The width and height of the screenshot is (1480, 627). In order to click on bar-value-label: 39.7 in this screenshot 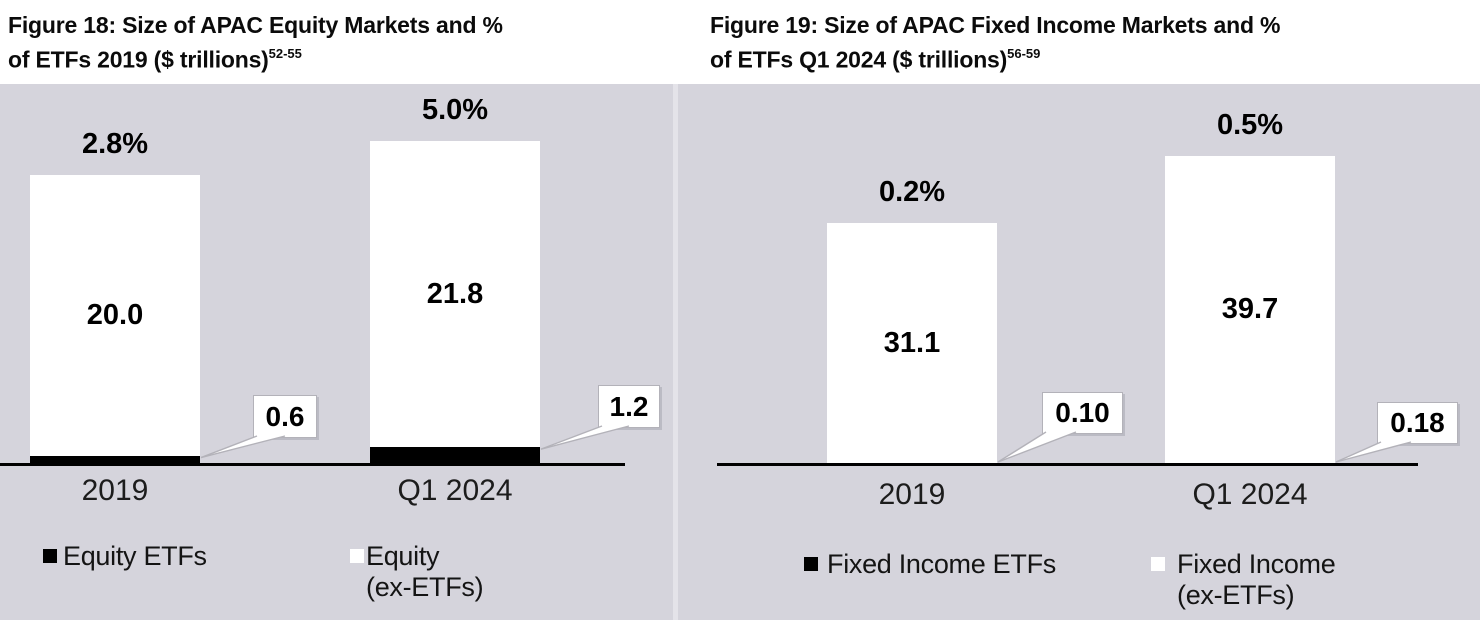, I will do `click(1250, 309)`.